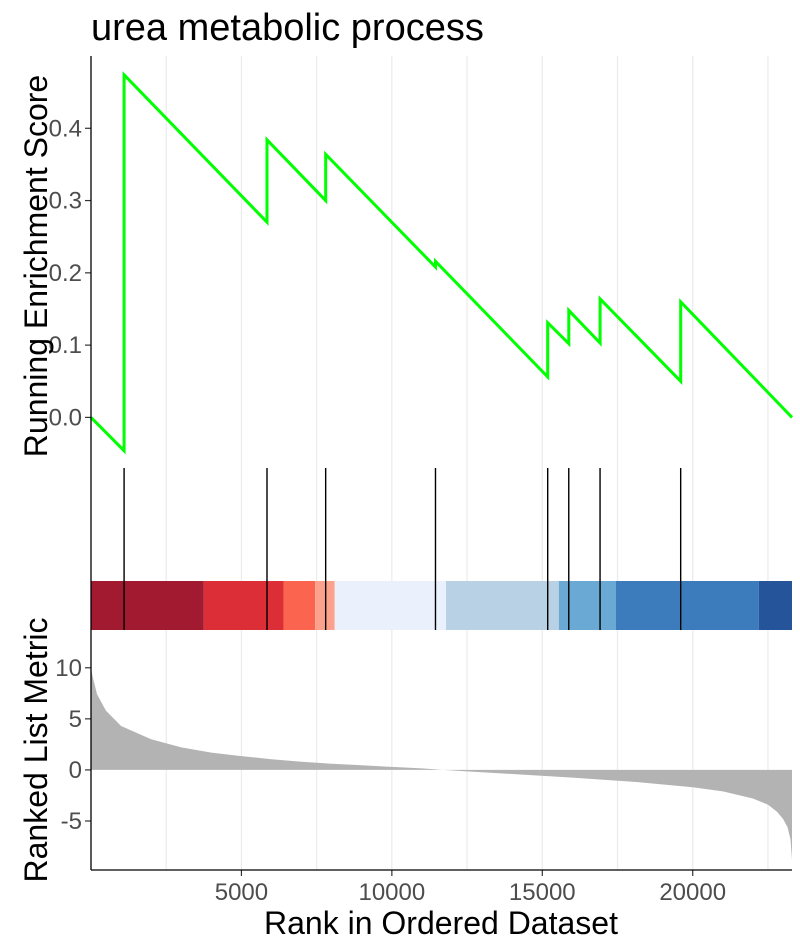  Describe the element at coordinates (402, 549) in the screenshot. I see `gene-hit-lines` at that location.